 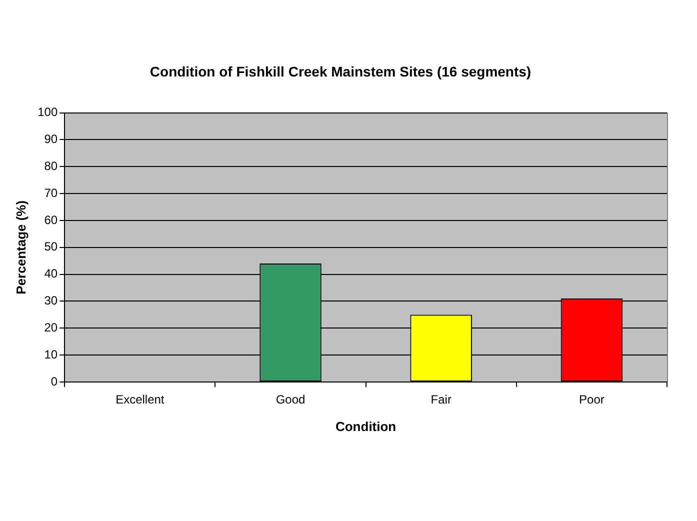 I want to click on y-axis-title: Percentage (%), so click(x=20, y=247).